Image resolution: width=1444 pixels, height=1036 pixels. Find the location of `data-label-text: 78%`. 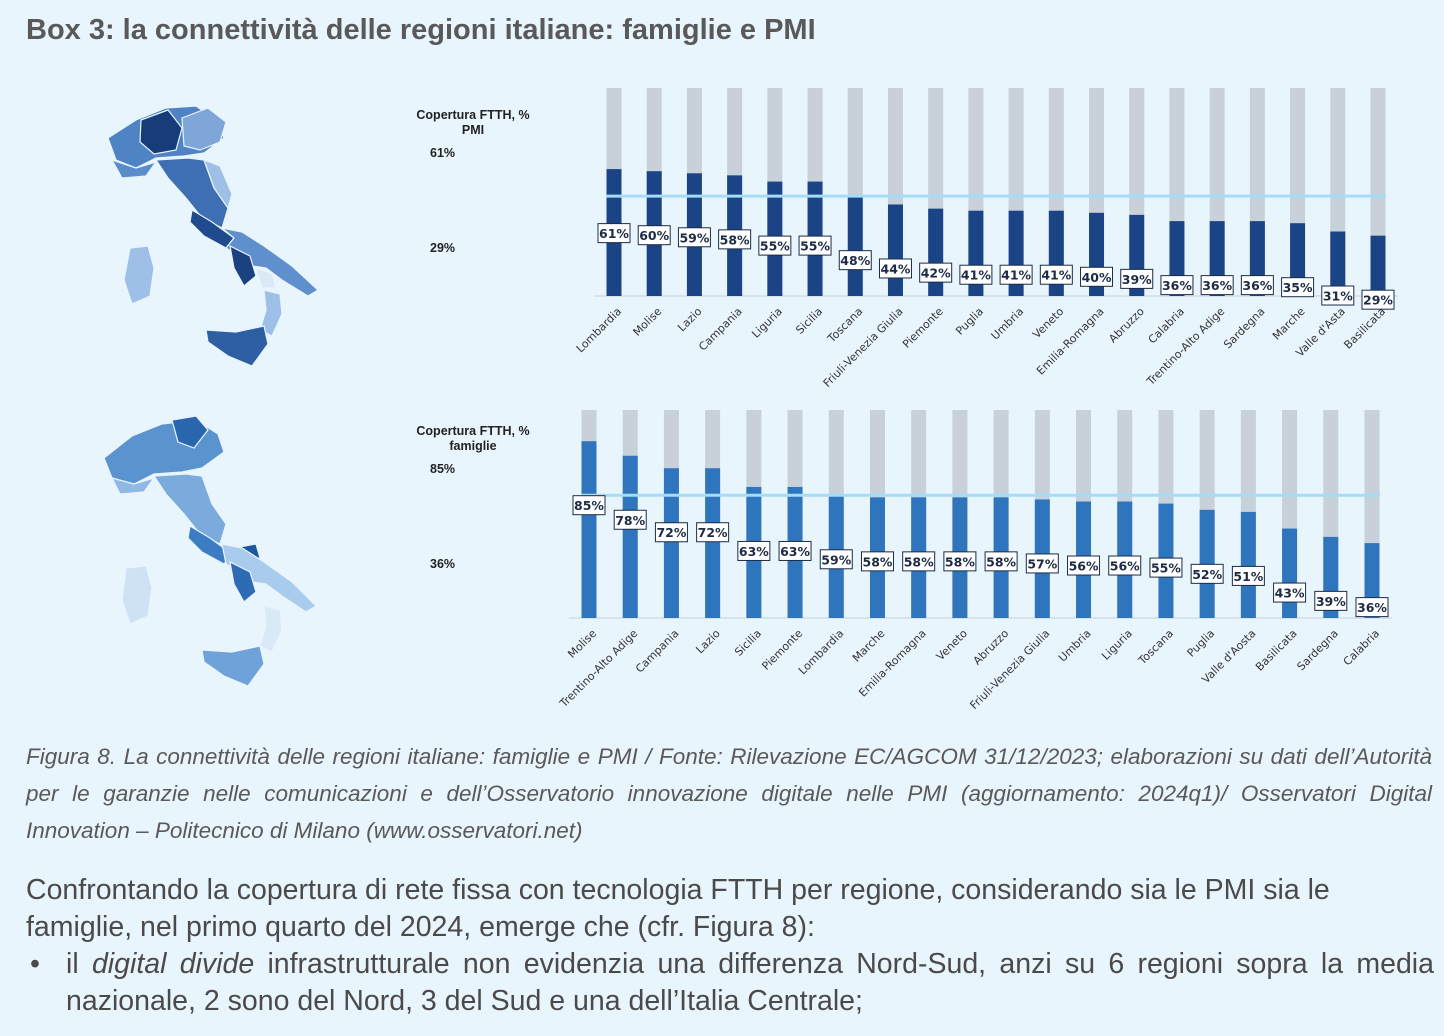

data-label-text: 78% is located at coordinates (630, 520).